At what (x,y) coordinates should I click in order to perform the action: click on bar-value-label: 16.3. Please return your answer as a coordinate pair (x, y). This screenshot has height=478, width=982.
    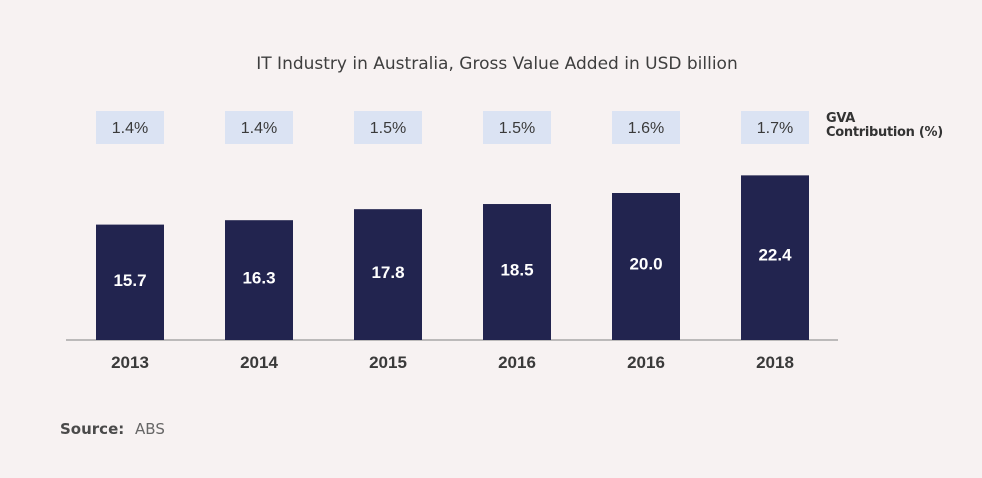
    Looking at the image, I should click on (258, 278).